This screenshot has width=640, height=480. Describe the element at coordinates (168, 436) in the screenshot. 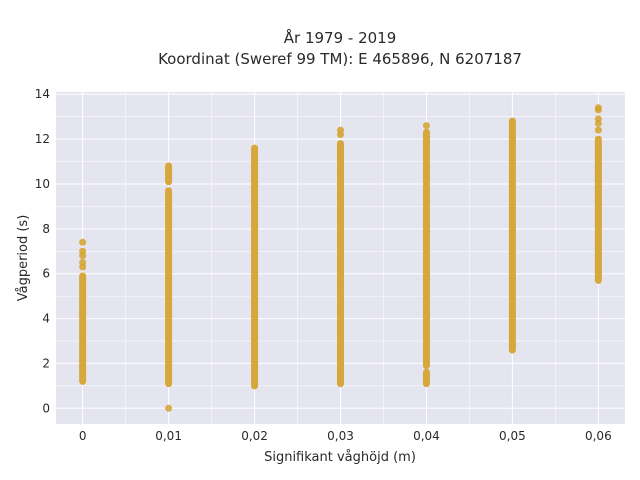

I see `x-tick-label: 0,01` at that location.